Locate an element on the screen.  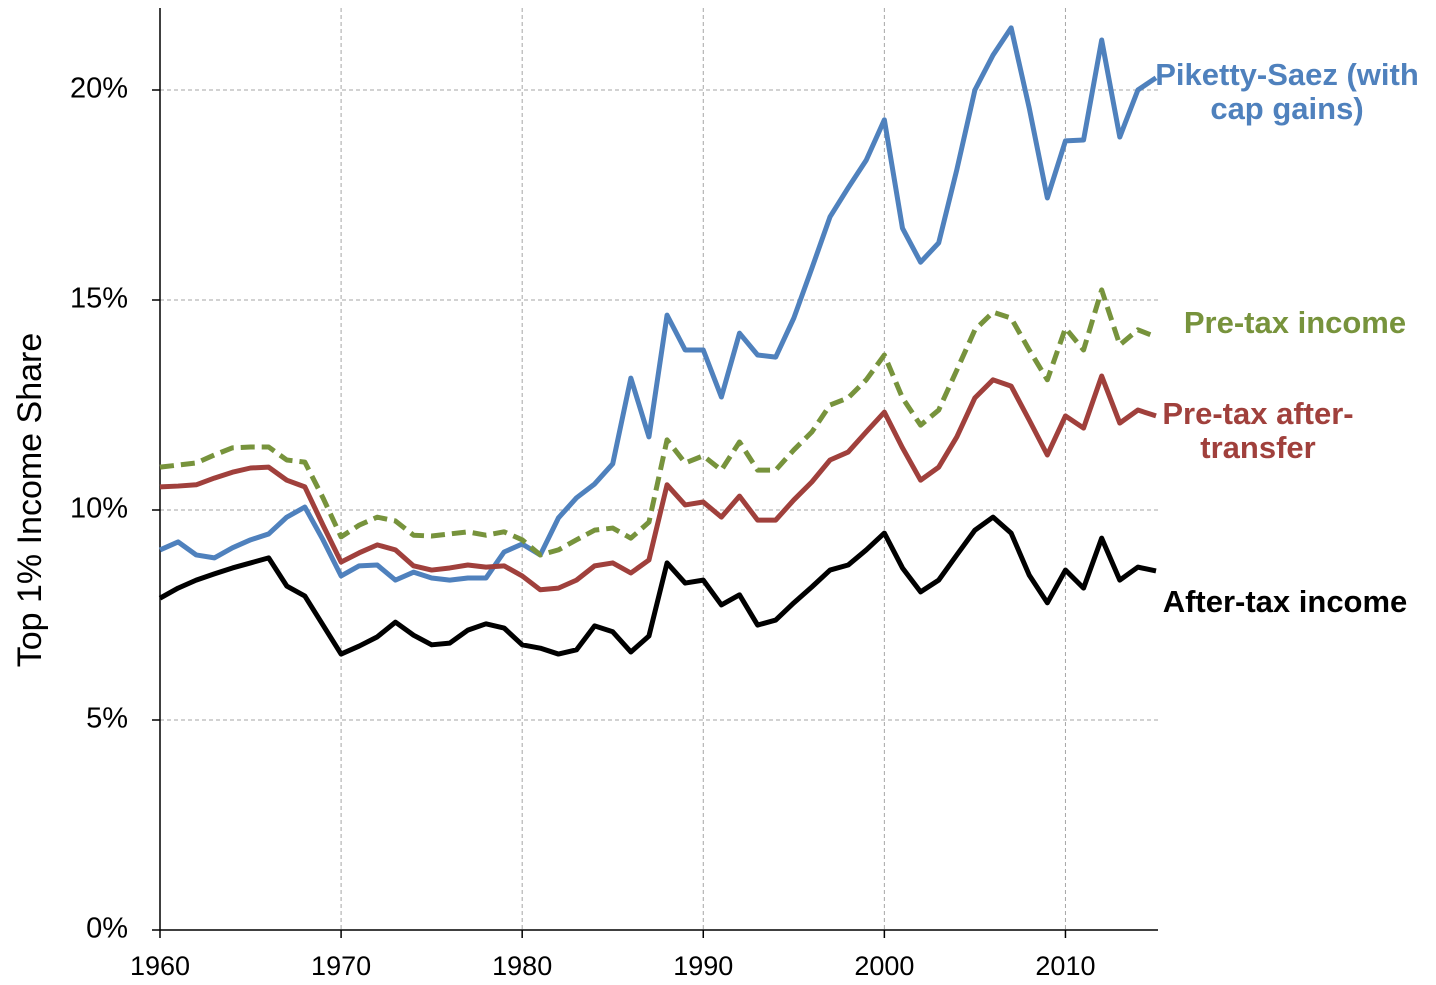
y-tick-label: 0% is located at coordinates (107, 929).